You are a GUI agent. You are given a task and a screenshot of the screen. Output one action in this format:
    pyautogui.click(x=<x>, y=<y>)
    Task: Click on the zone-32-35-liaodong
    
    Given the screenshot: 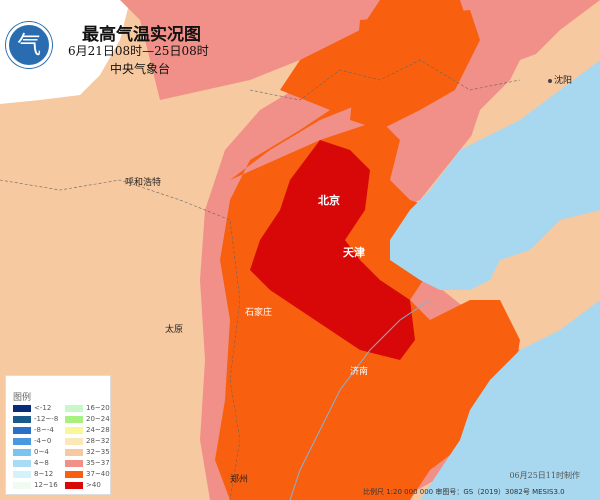 What is the action you would take?
    pyautogui.click(x=535, y=70)
    